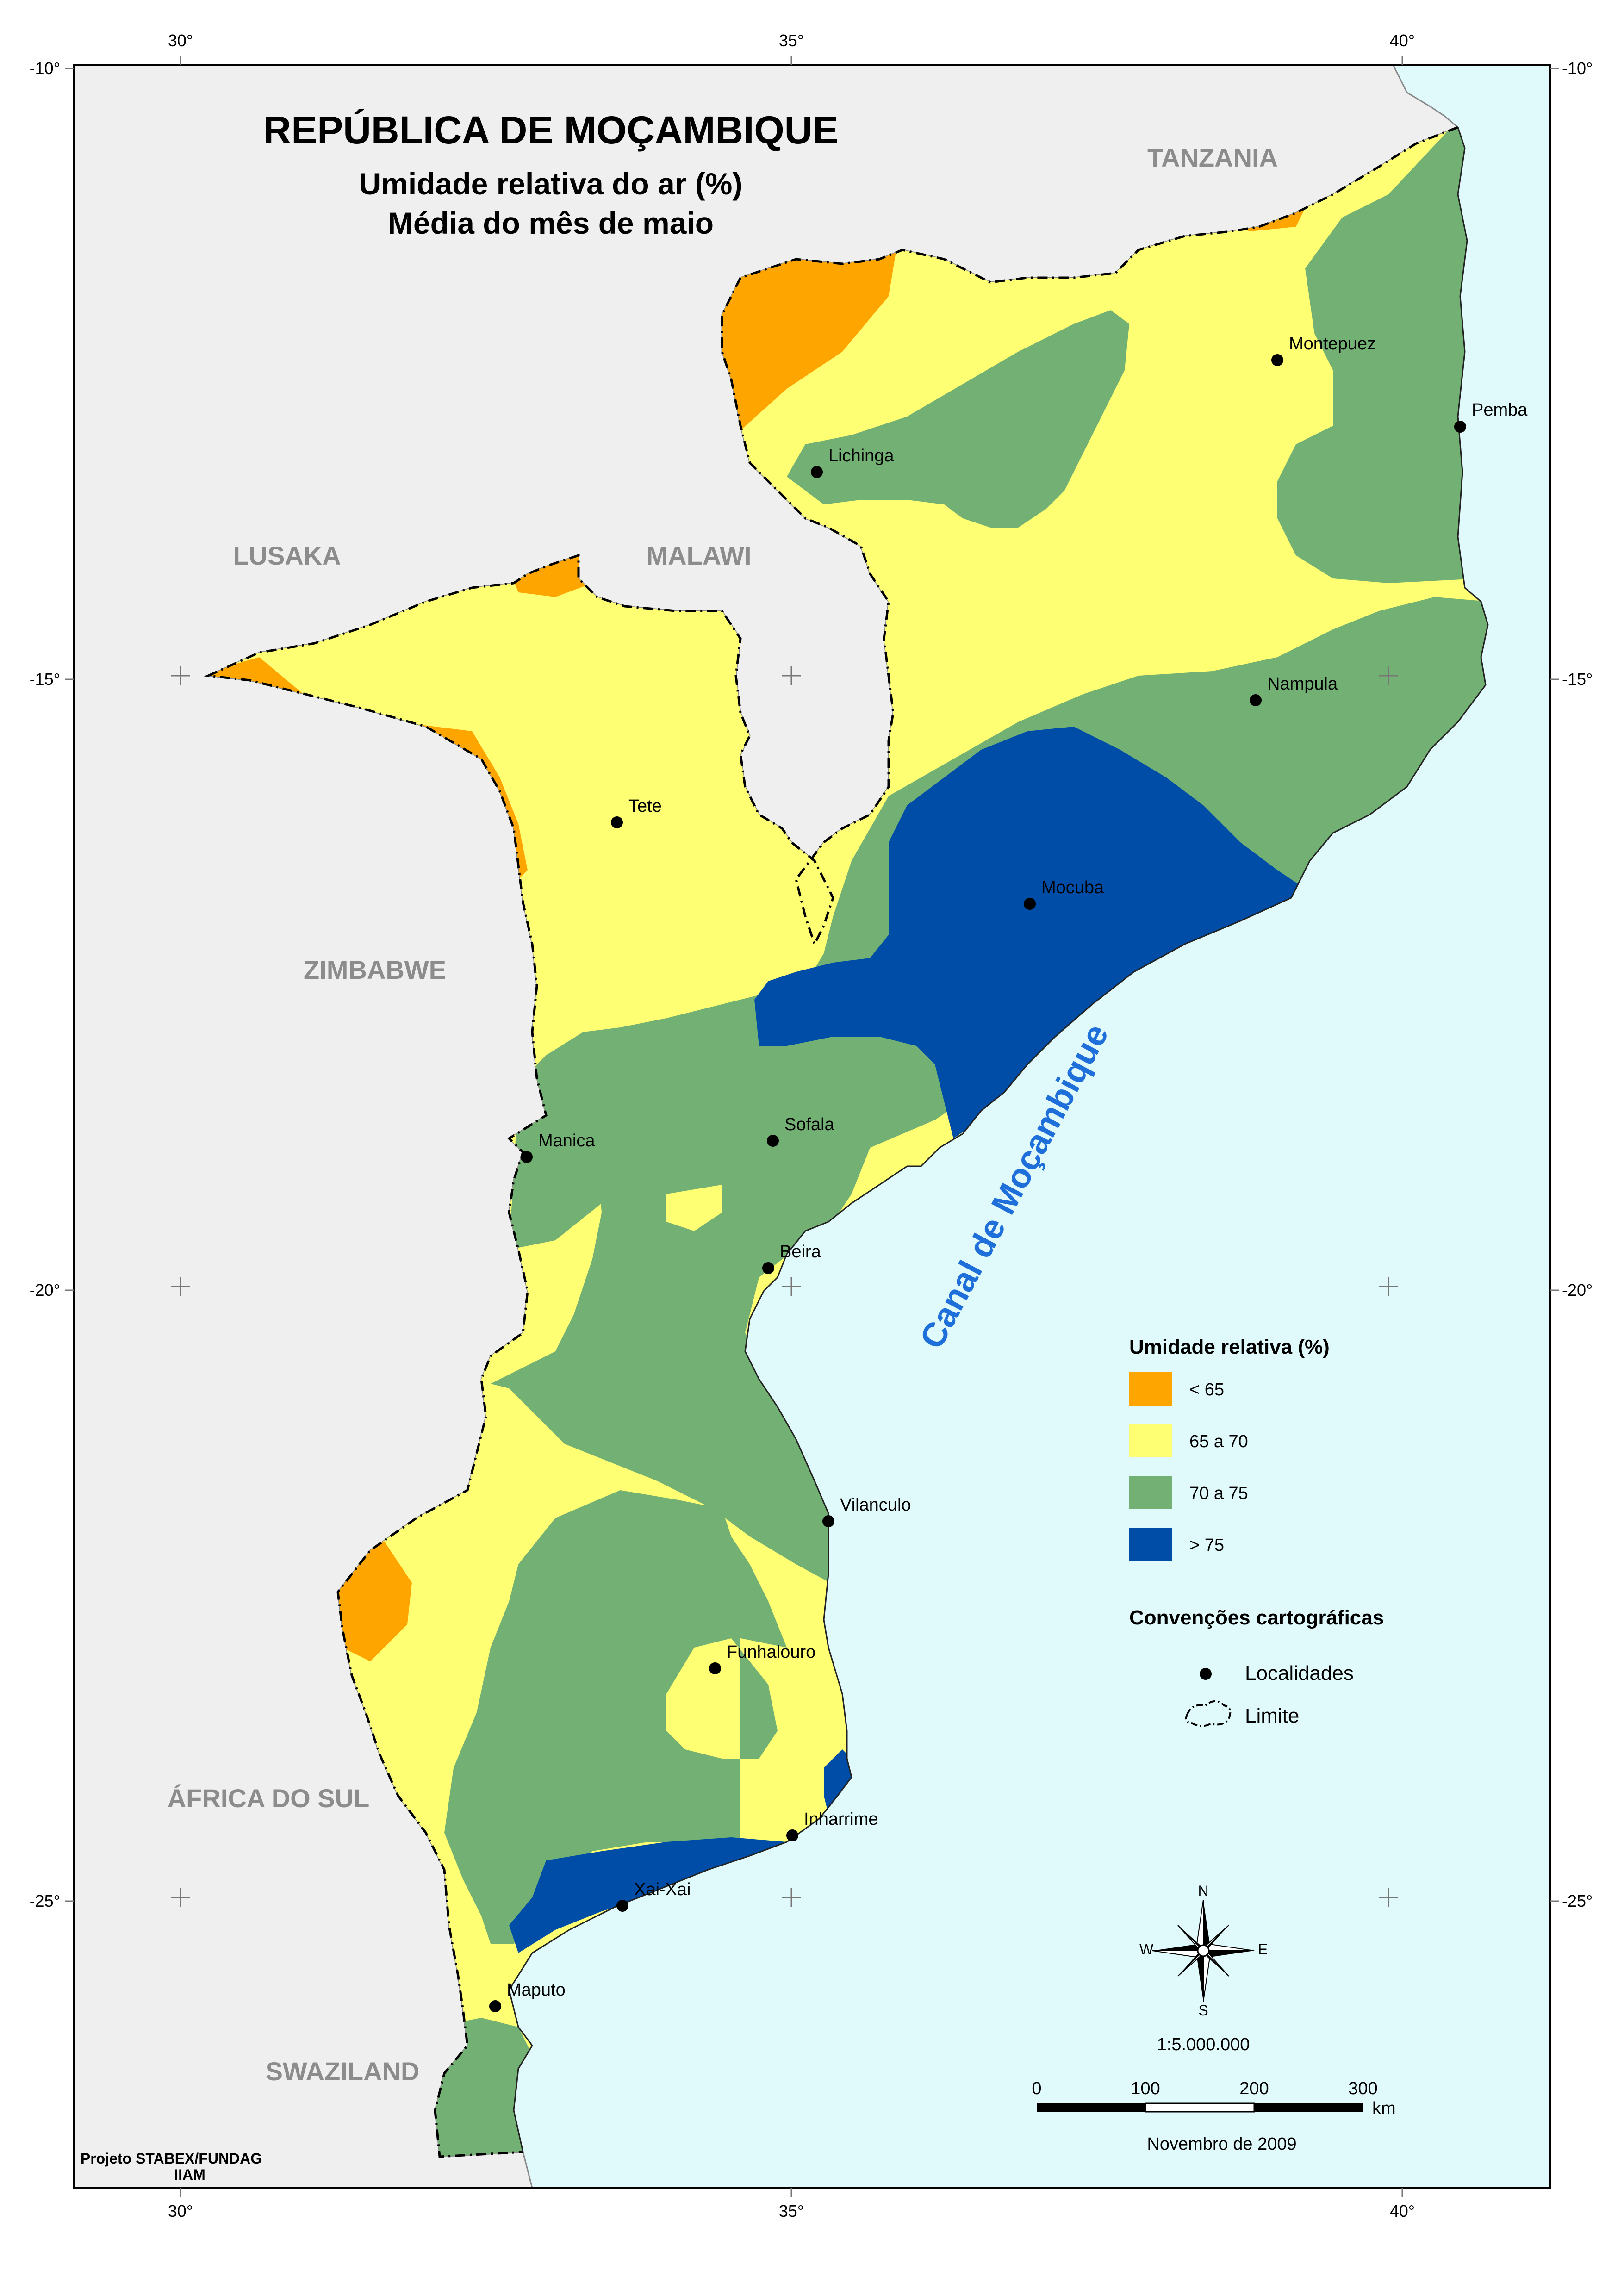 The image size is (1624, 2295). I want to click on city-label-manica: Manica, so click(566, 1141).